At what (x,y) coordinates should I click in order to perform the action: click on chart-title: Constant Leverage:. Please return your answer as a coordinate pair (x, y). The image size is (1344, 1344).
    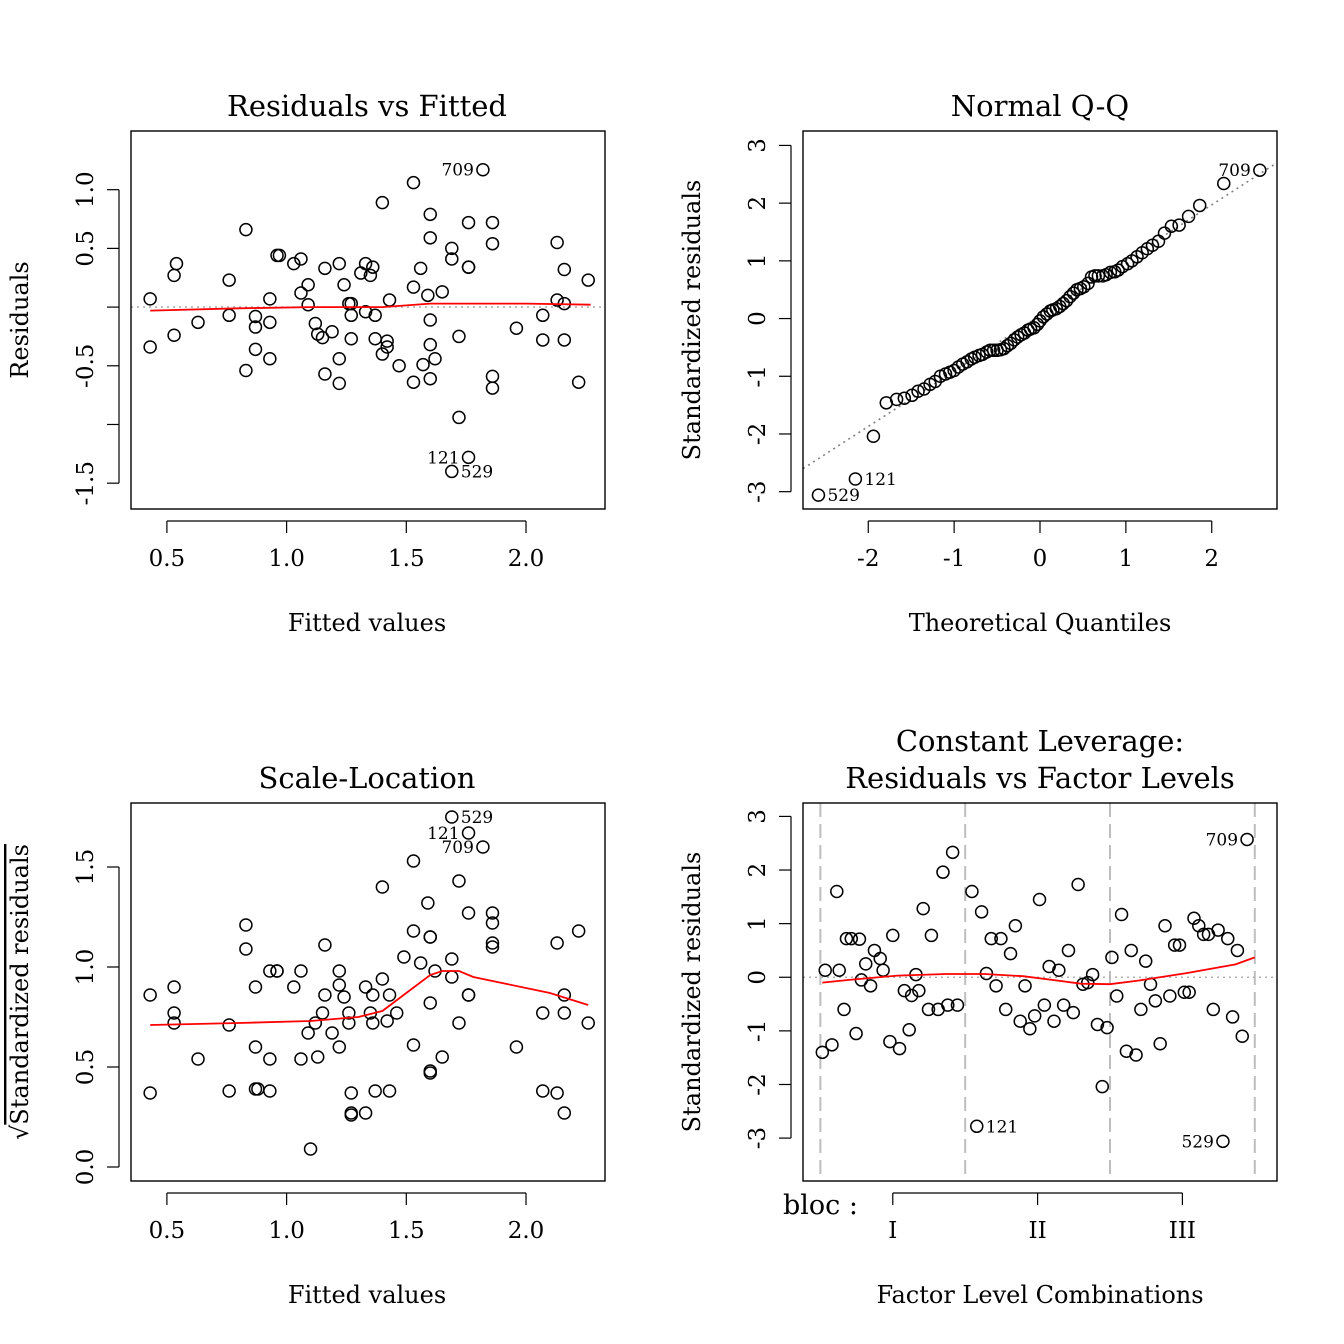
    Looking at the image, I should click on (1040, 741).